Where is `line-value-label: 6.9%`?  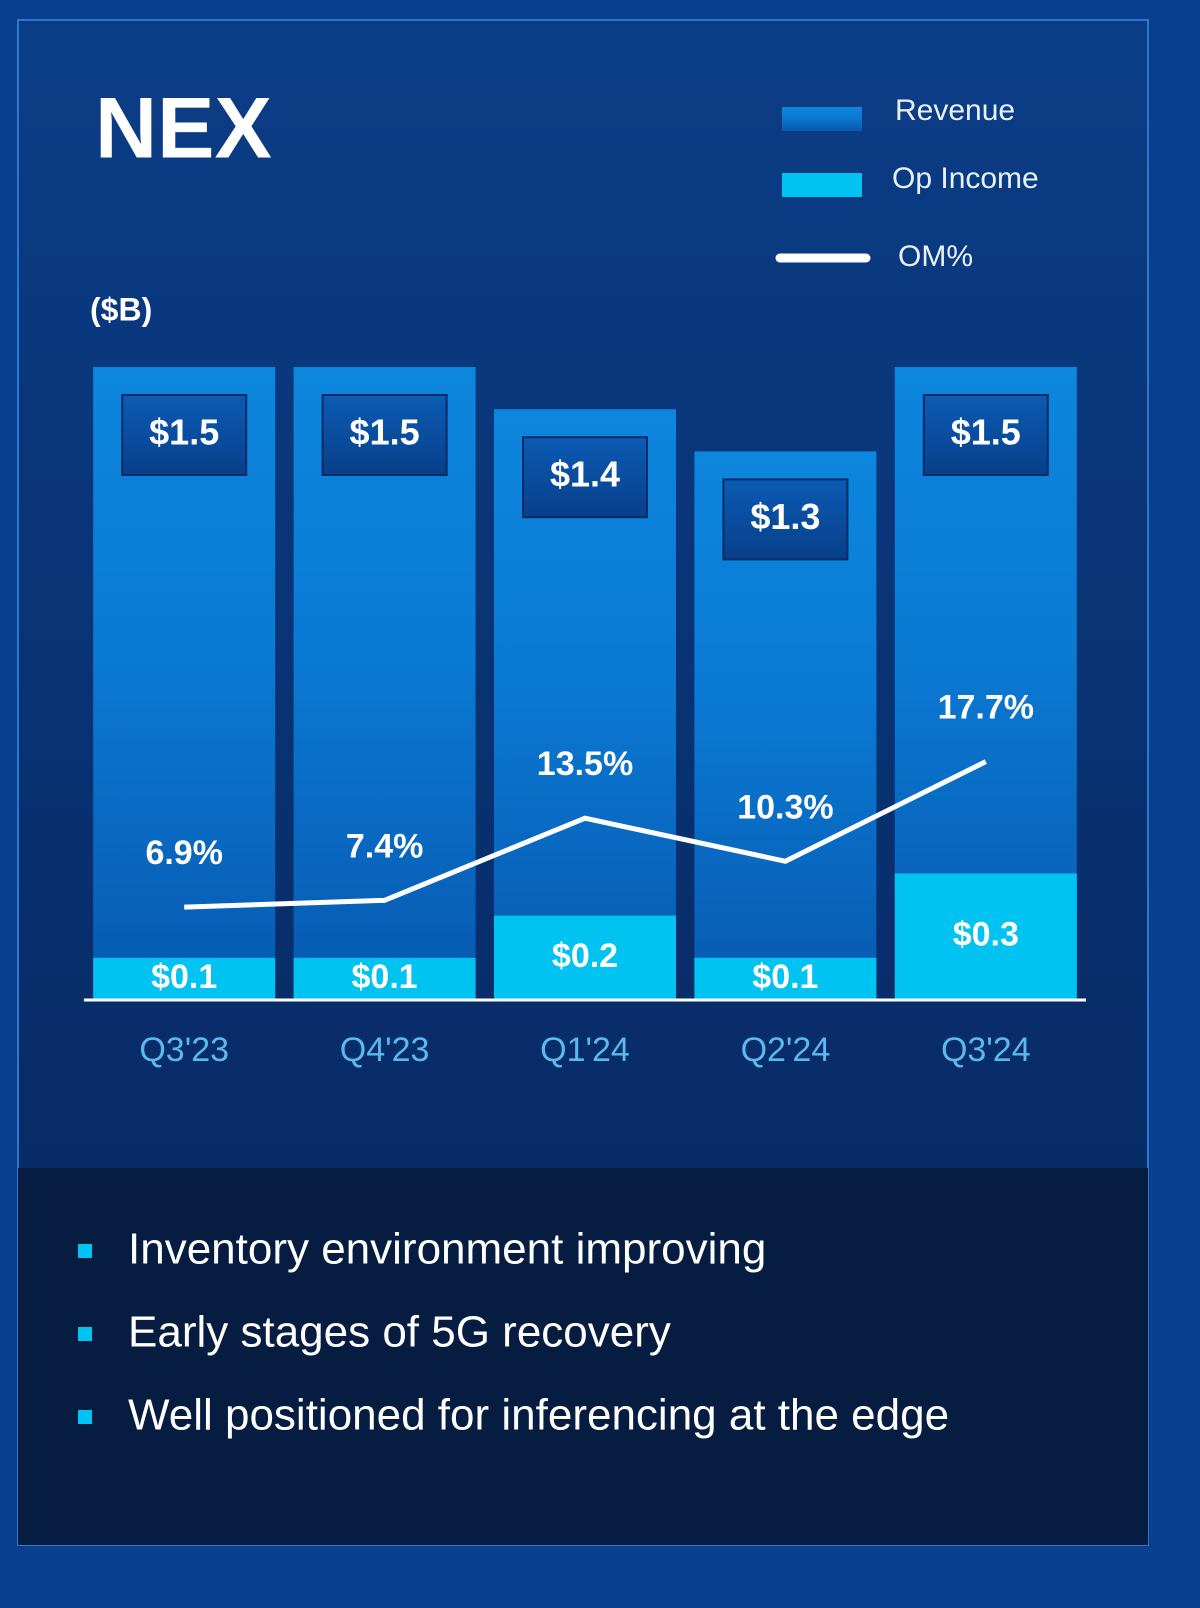 line-value-label: 6.9% is located at coordinates (184, 853).